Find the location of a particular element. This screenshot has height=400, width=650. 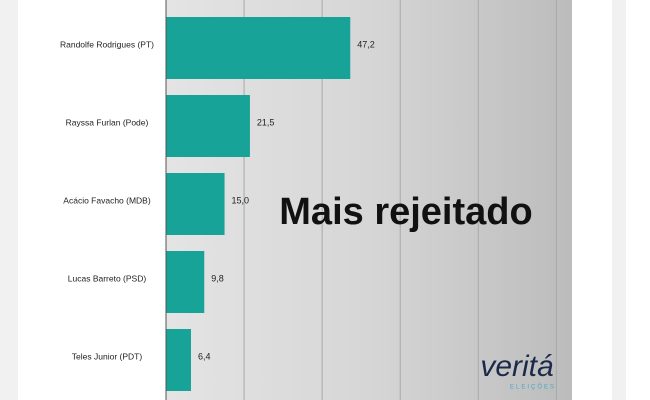

value-label: 6,4 is located at coordinates (204, 356).